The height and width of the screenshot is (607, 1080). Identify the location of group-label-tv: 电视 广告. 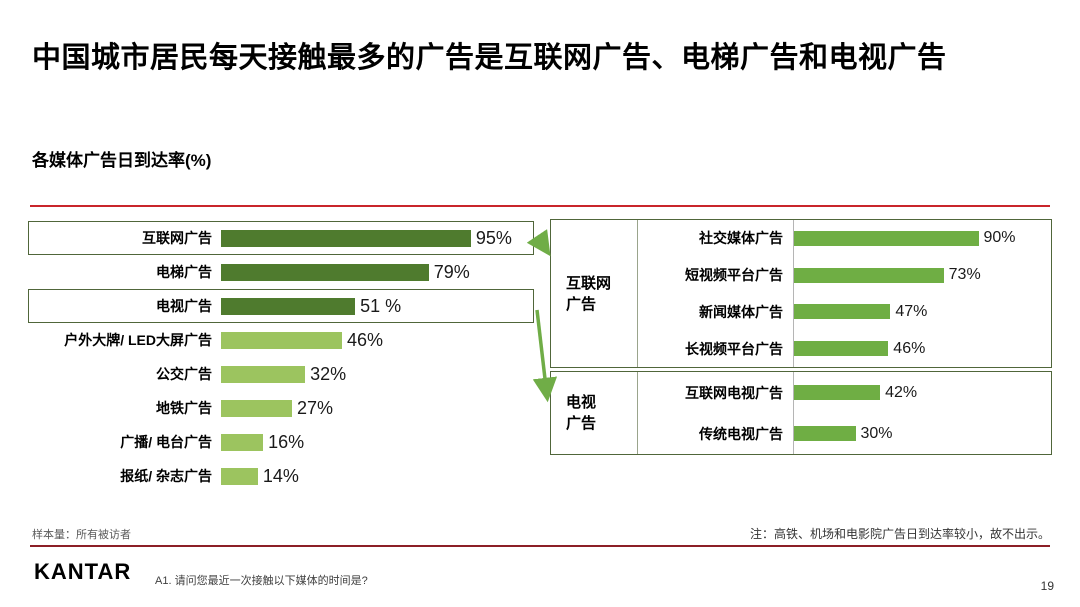
(594, 413).